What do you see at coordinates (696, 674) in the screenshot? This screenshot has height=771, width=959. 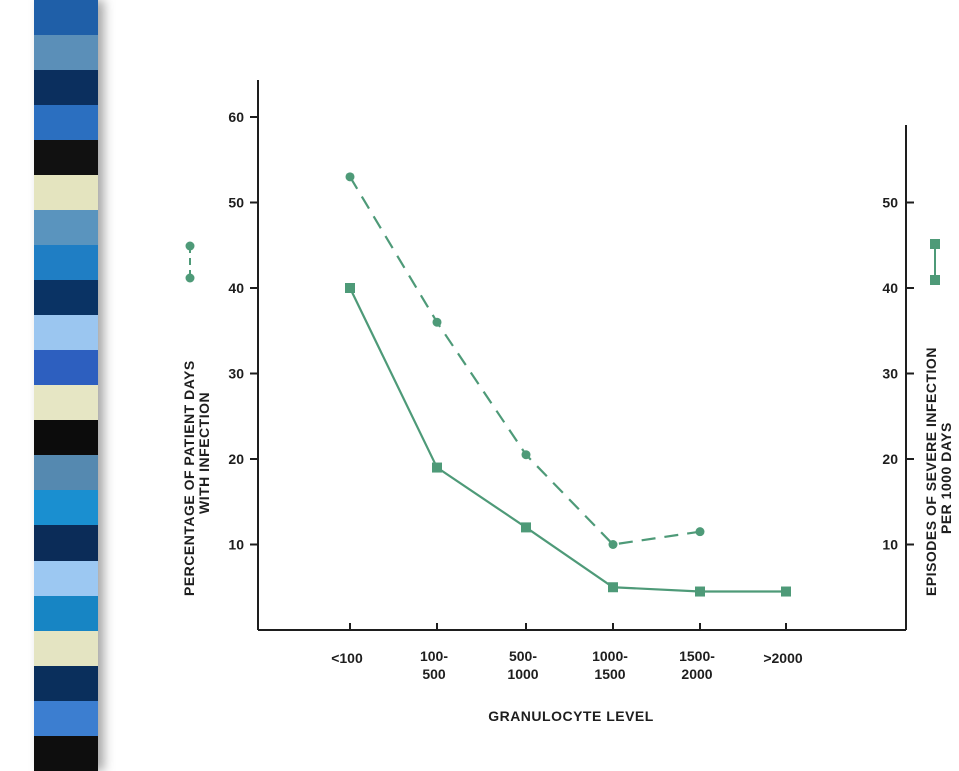 I see `x-tick-label-line2: 2000` at bounding box center [696, 674].